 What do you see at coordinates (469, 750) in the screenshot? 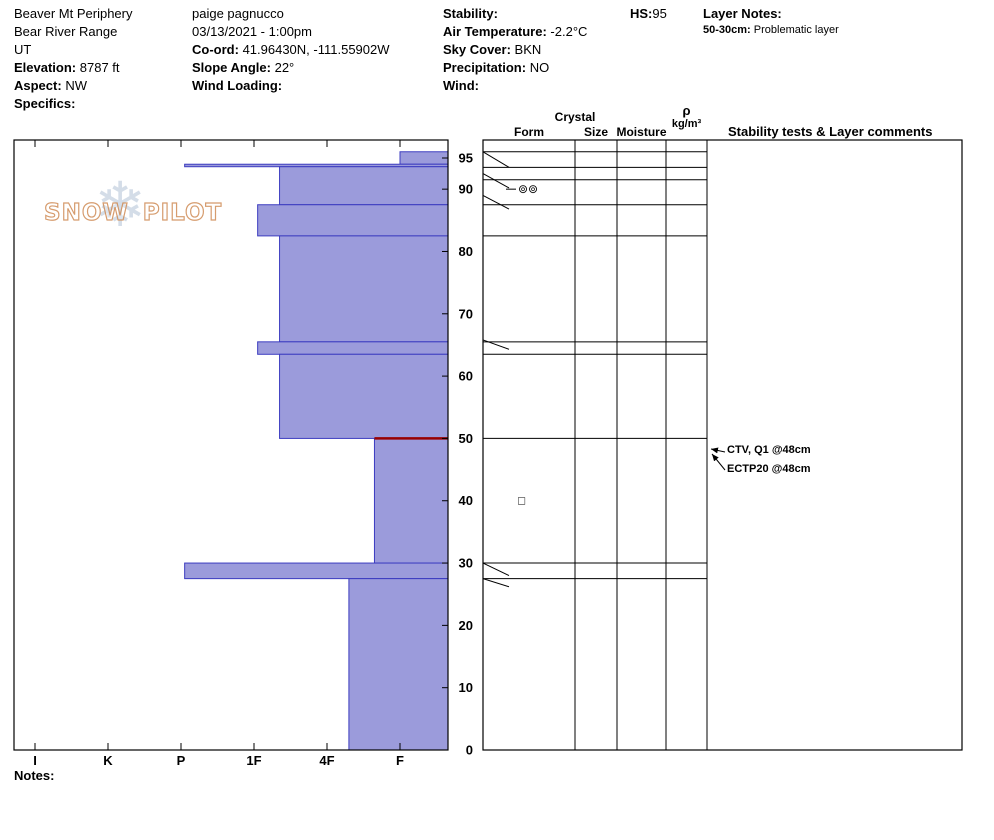
I see `depth-axis-label: 0` at bounding box center [469, 750].